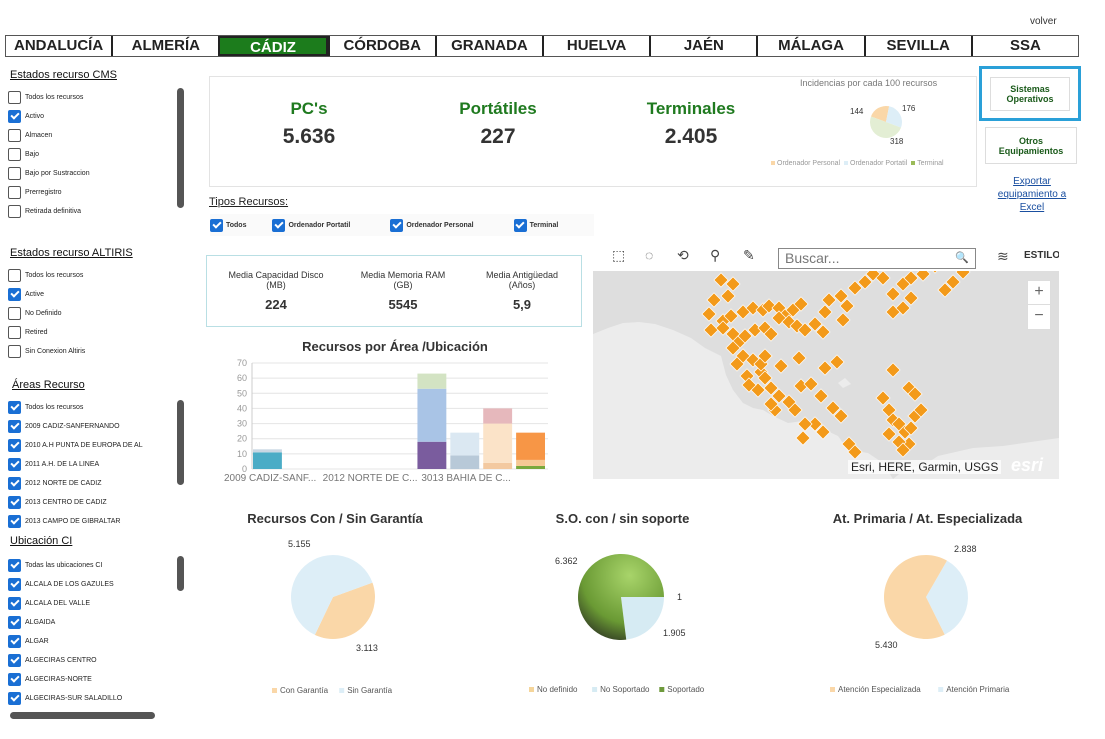  I want to click on zoom-out-button: −, so click(1039, 315).